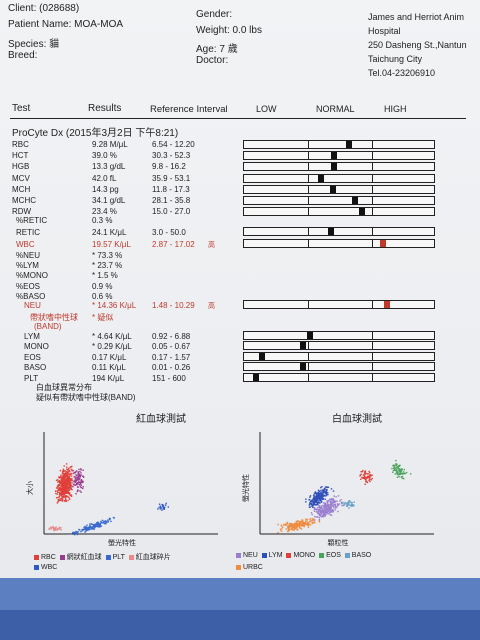  What do you see at coordinates (417, 45) in the screenshot?
I see `hospital-address: 250 Dasheng St.,Nantun` at bounding box center [417, 45].